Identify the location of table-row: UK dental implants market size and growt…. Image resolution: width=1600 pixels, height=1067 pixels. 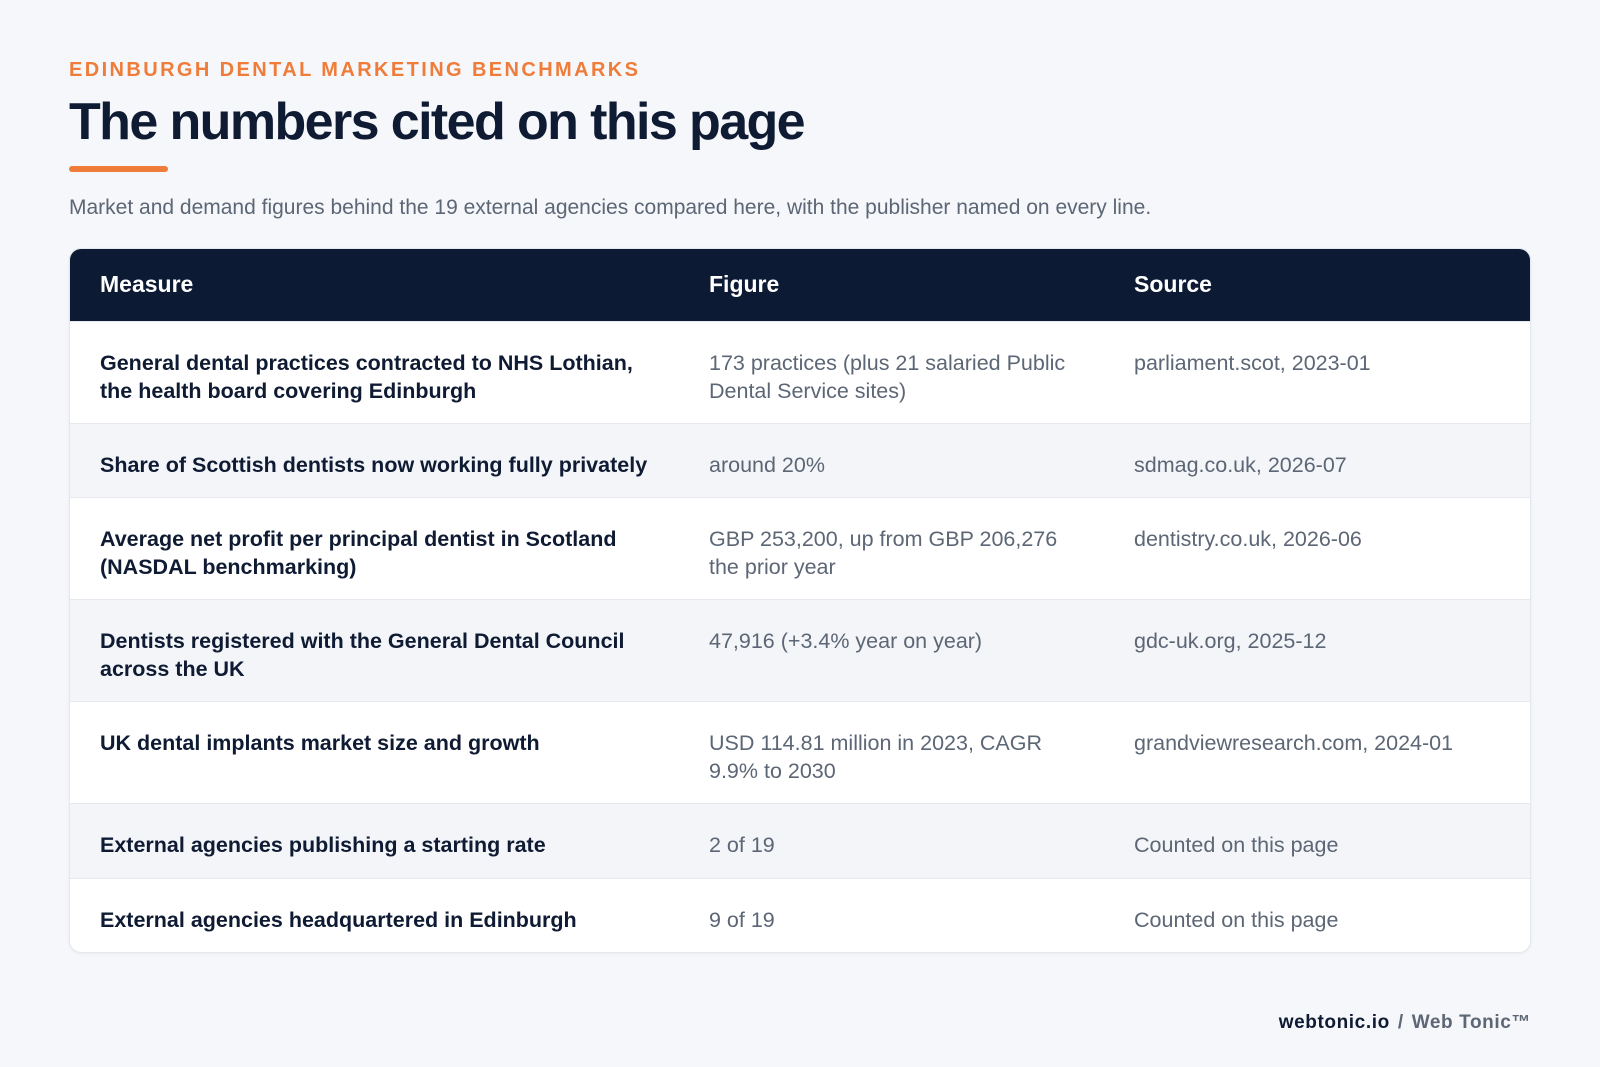
(800, 751).